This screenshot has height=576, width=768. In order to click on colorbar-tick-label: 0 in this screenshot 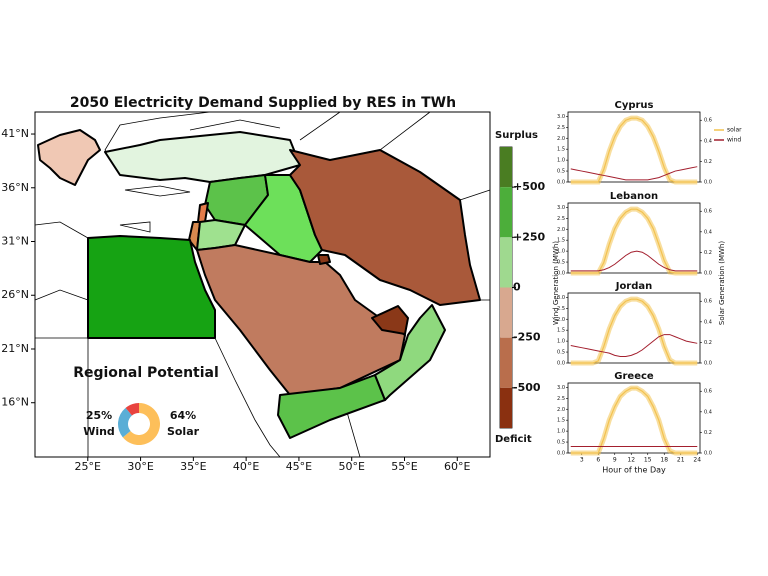, I will do `click(517, 287)`.